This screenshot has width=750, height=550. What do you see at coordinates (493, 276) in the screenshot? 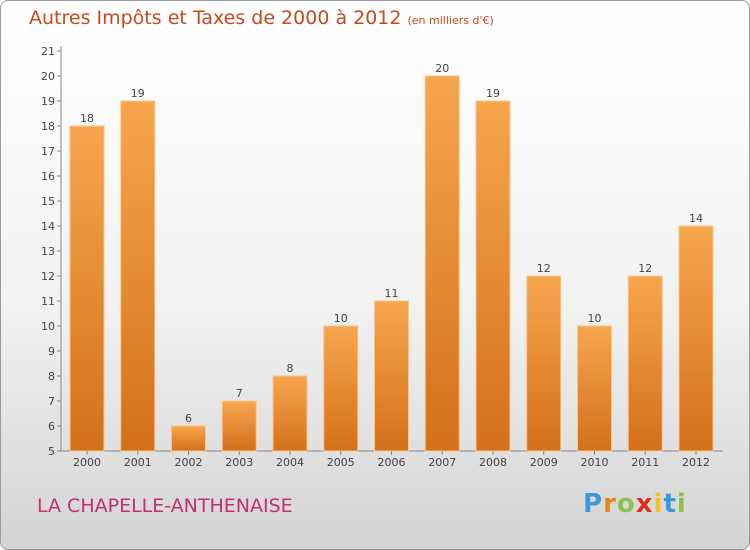
I see `bar-2008` at bounding box center [493, 276].